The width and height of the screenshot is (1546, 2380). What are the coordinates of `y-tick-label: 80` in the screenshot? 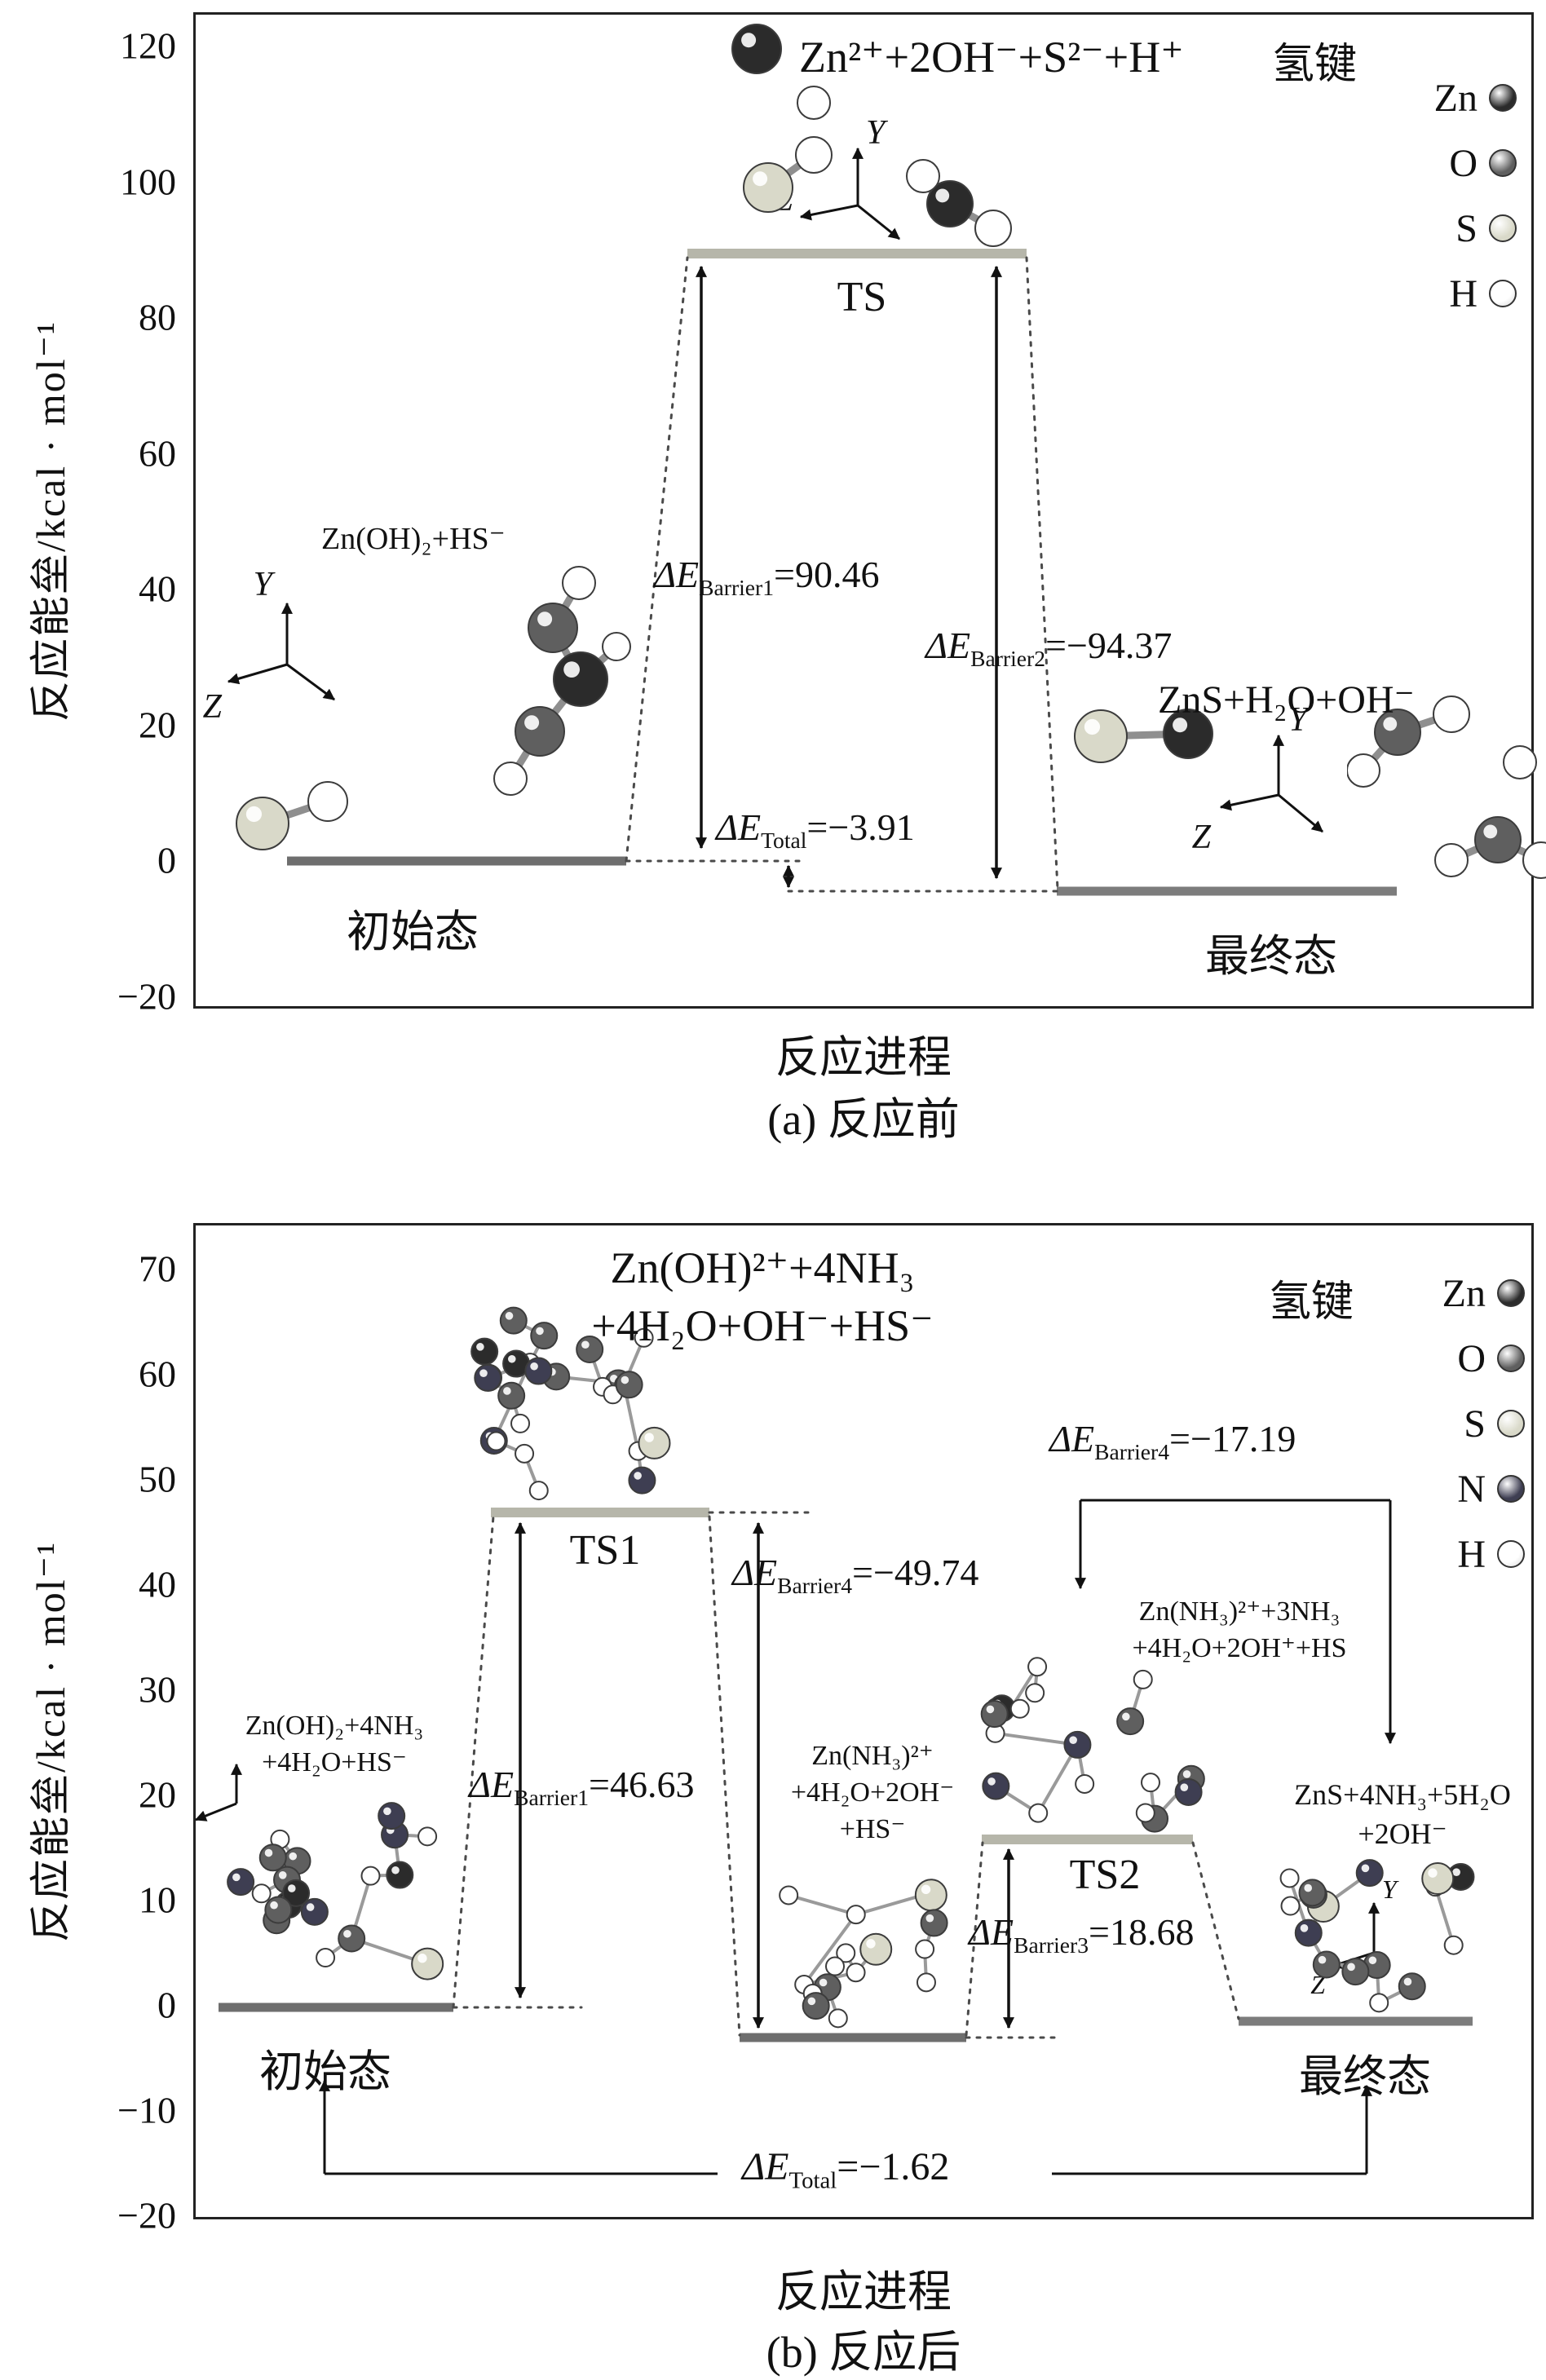 It's located at (157, 318).